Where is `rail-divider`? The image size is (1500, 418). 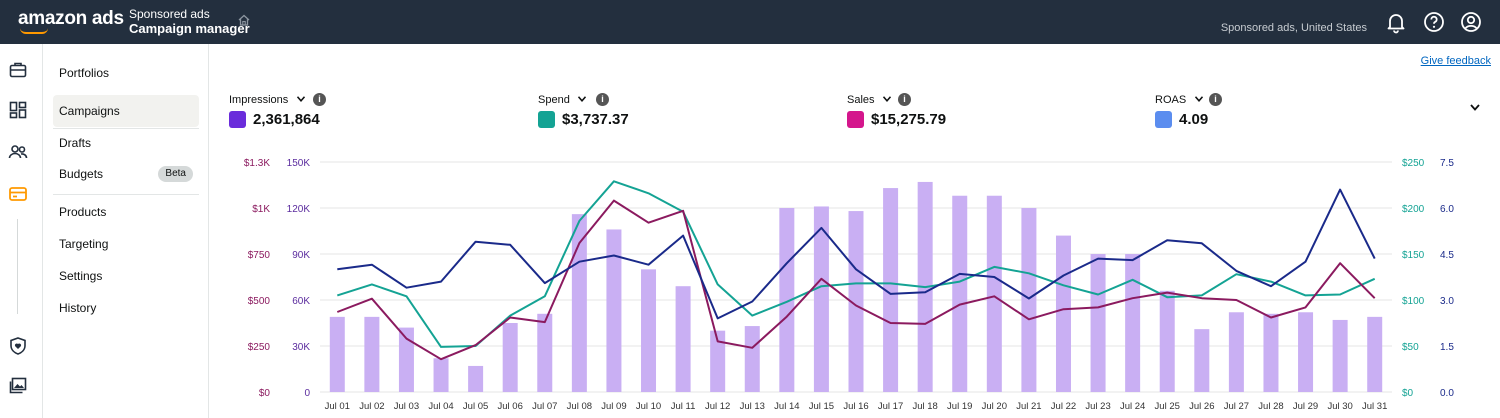 rail-divider is located at coordinates (17, 266).